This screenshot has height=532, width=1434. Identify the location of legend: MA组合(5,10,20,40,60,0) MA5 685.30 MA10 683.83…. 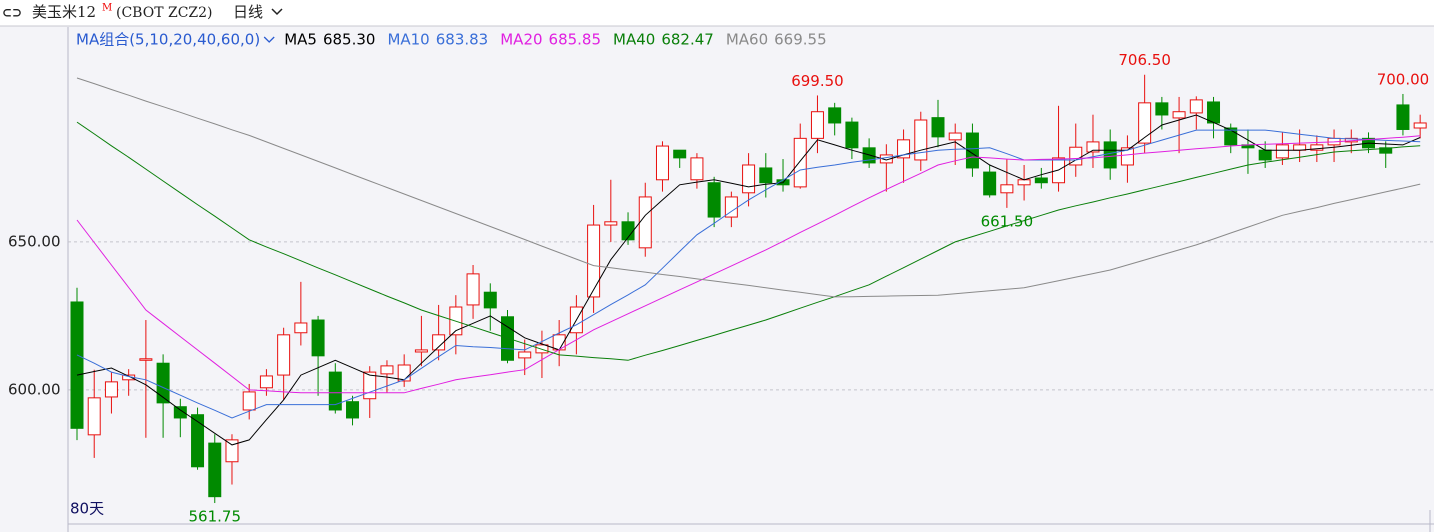
(451, 40).